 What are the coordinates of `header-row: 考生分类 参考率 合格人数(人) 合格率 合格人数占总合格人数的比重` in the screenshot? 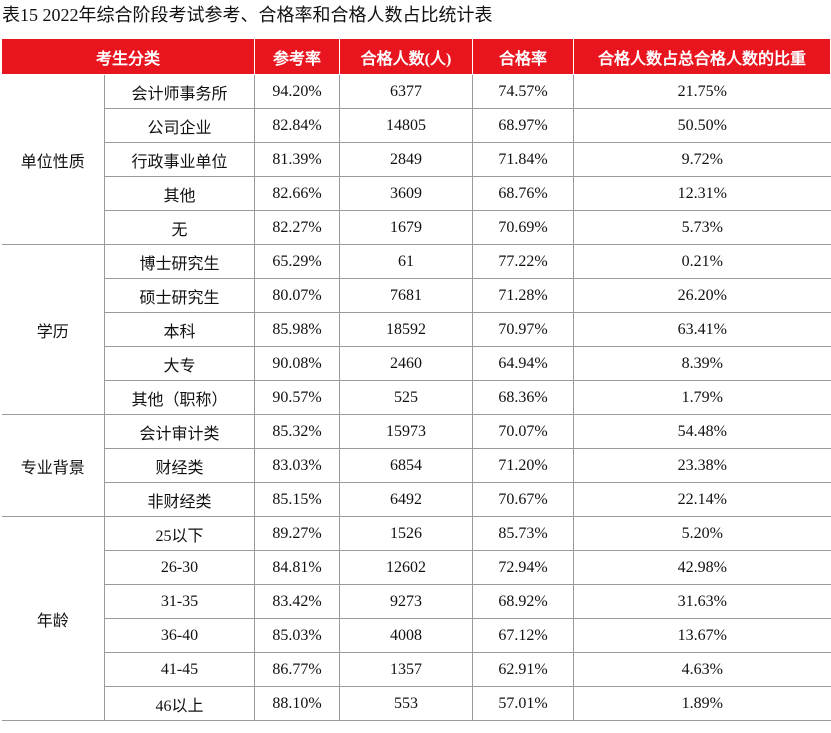 It's located at (415, 56).